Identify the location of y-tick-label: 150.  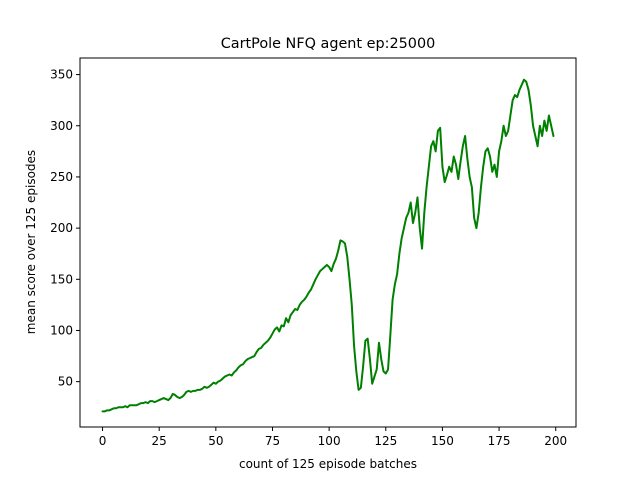
(61, 279).